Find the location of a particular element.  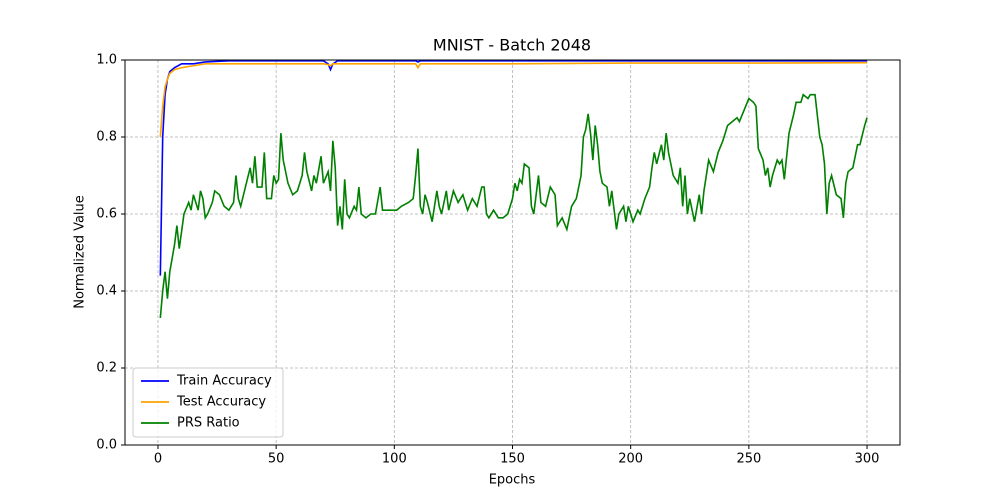

y-tick-label: 0.0 is located at coordinates (106, 445).